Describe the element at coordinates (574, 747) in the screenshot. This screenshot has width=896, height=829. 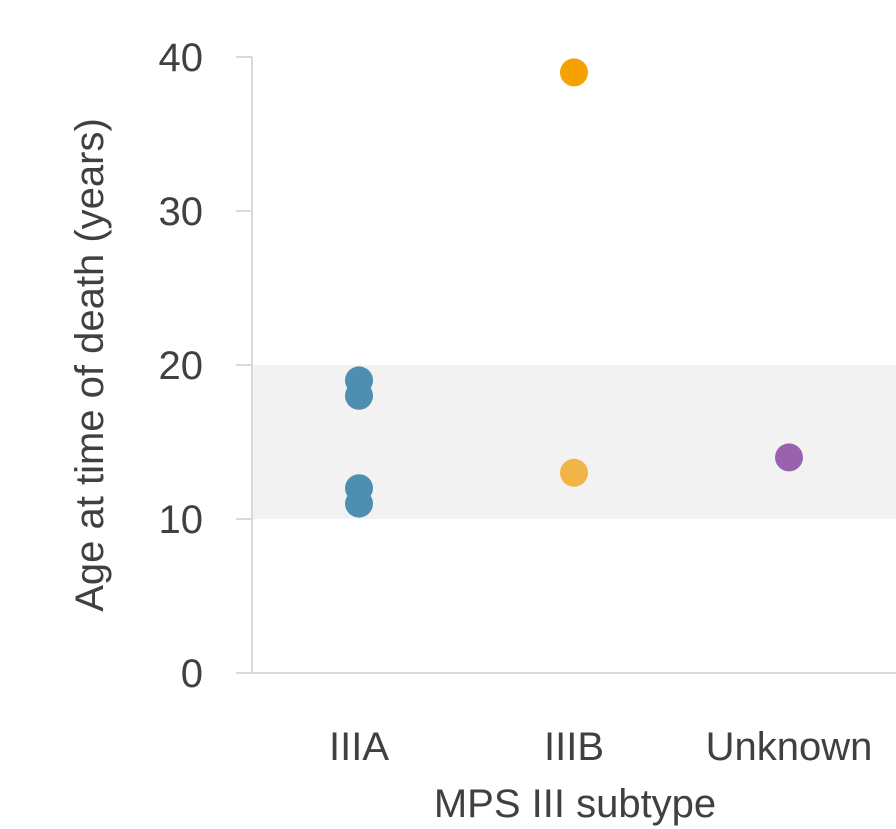
I see `x-tick-label: IIIB` at that location.